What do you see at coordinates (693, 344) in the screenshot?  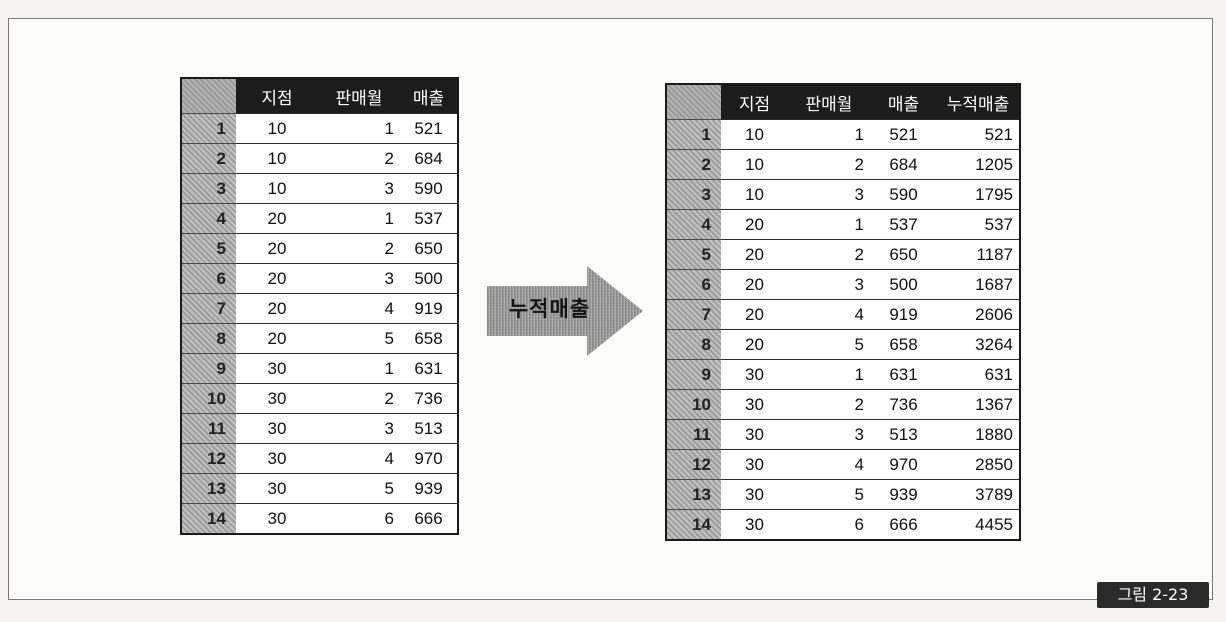 I see `row-index: 8` at bounding box center [693, 344].